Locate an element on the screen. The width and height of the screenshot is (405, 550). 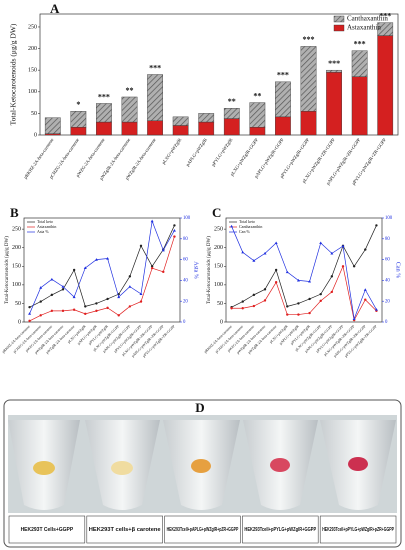
x-tick-label: pAPLG+pWZglR is located at coordinates (197, 152).